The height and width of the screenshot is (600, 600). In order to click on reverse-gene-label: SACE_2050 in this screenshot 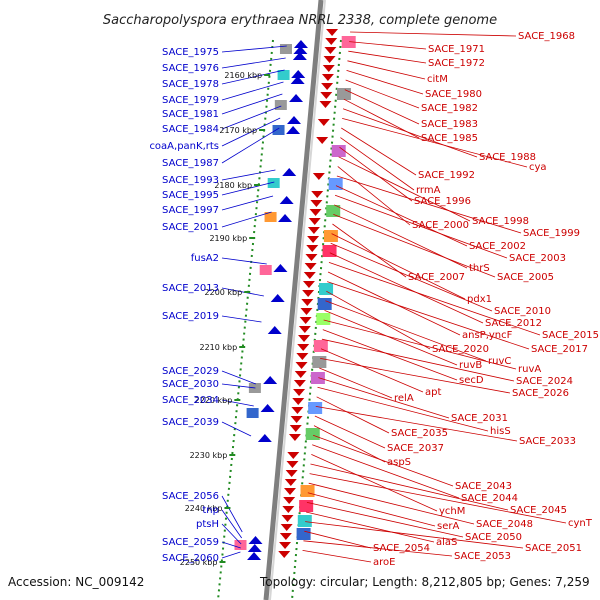, I will do `click(493, 537)`.